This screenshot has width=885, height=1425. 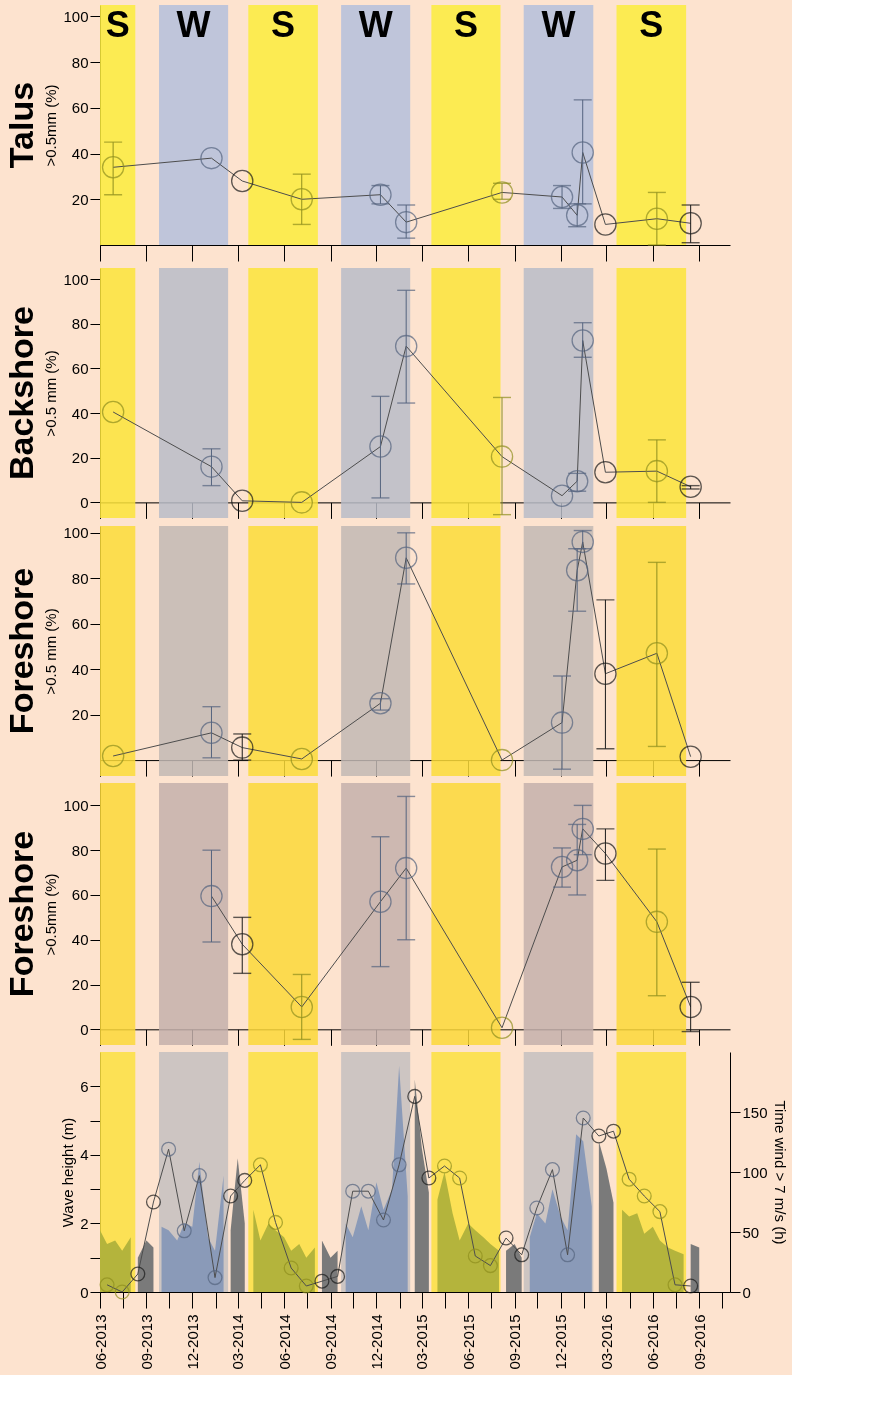 What do you see at coordinates (20, 393) in the screenshot?
I see `text: Backshore` at bounding box center [20, 393].